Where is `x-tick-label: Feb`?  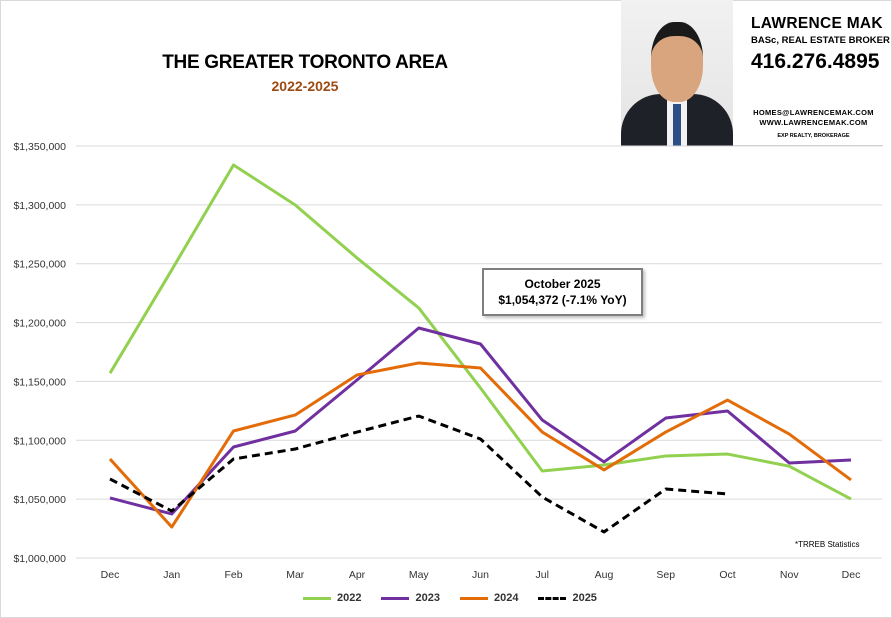 x-tick-label: Feb is located at coordinates (233, 575).